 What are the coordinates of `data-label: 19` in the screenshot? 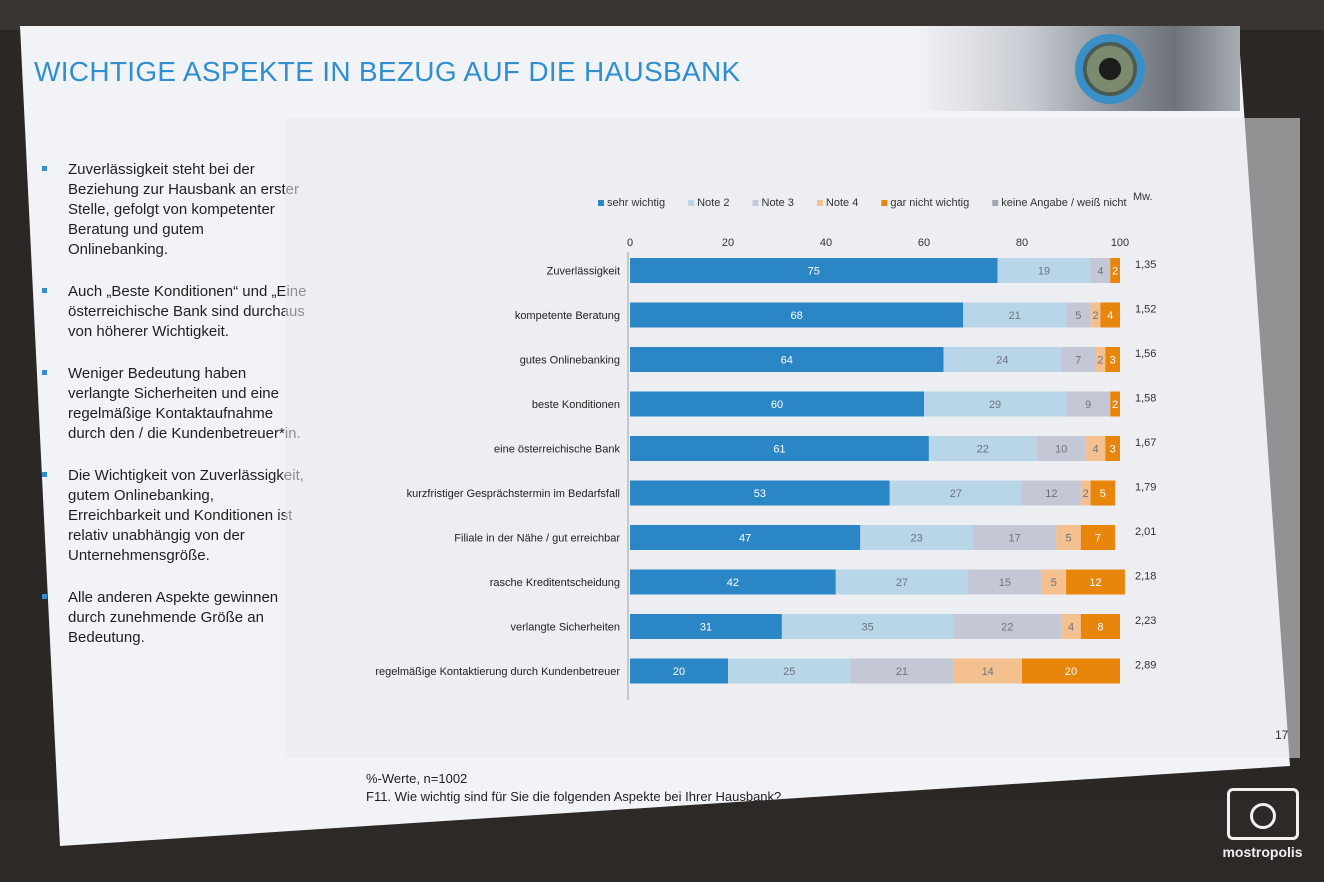 It's located at (1044, 272).